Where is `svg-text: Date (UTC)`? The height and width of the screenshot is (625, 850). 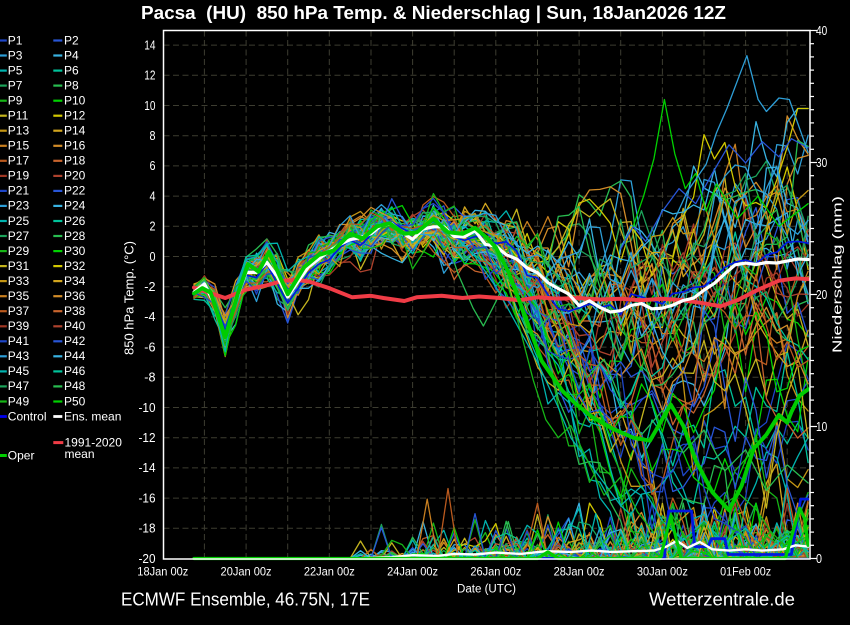 svg-text: Date (UTC) is located at coordinates (486, 590).